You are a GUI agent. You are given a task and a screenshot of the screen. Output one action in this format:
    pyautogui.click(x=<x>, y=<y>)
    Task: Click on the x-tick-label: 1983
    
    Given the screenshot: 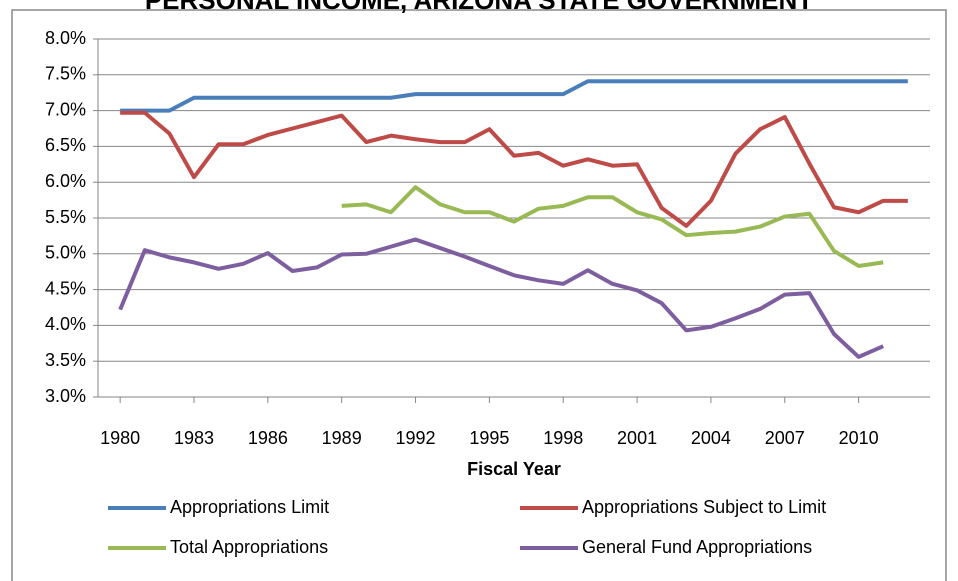 What is the action you would take?
    pyautogui.click(x=194, y=438)
    